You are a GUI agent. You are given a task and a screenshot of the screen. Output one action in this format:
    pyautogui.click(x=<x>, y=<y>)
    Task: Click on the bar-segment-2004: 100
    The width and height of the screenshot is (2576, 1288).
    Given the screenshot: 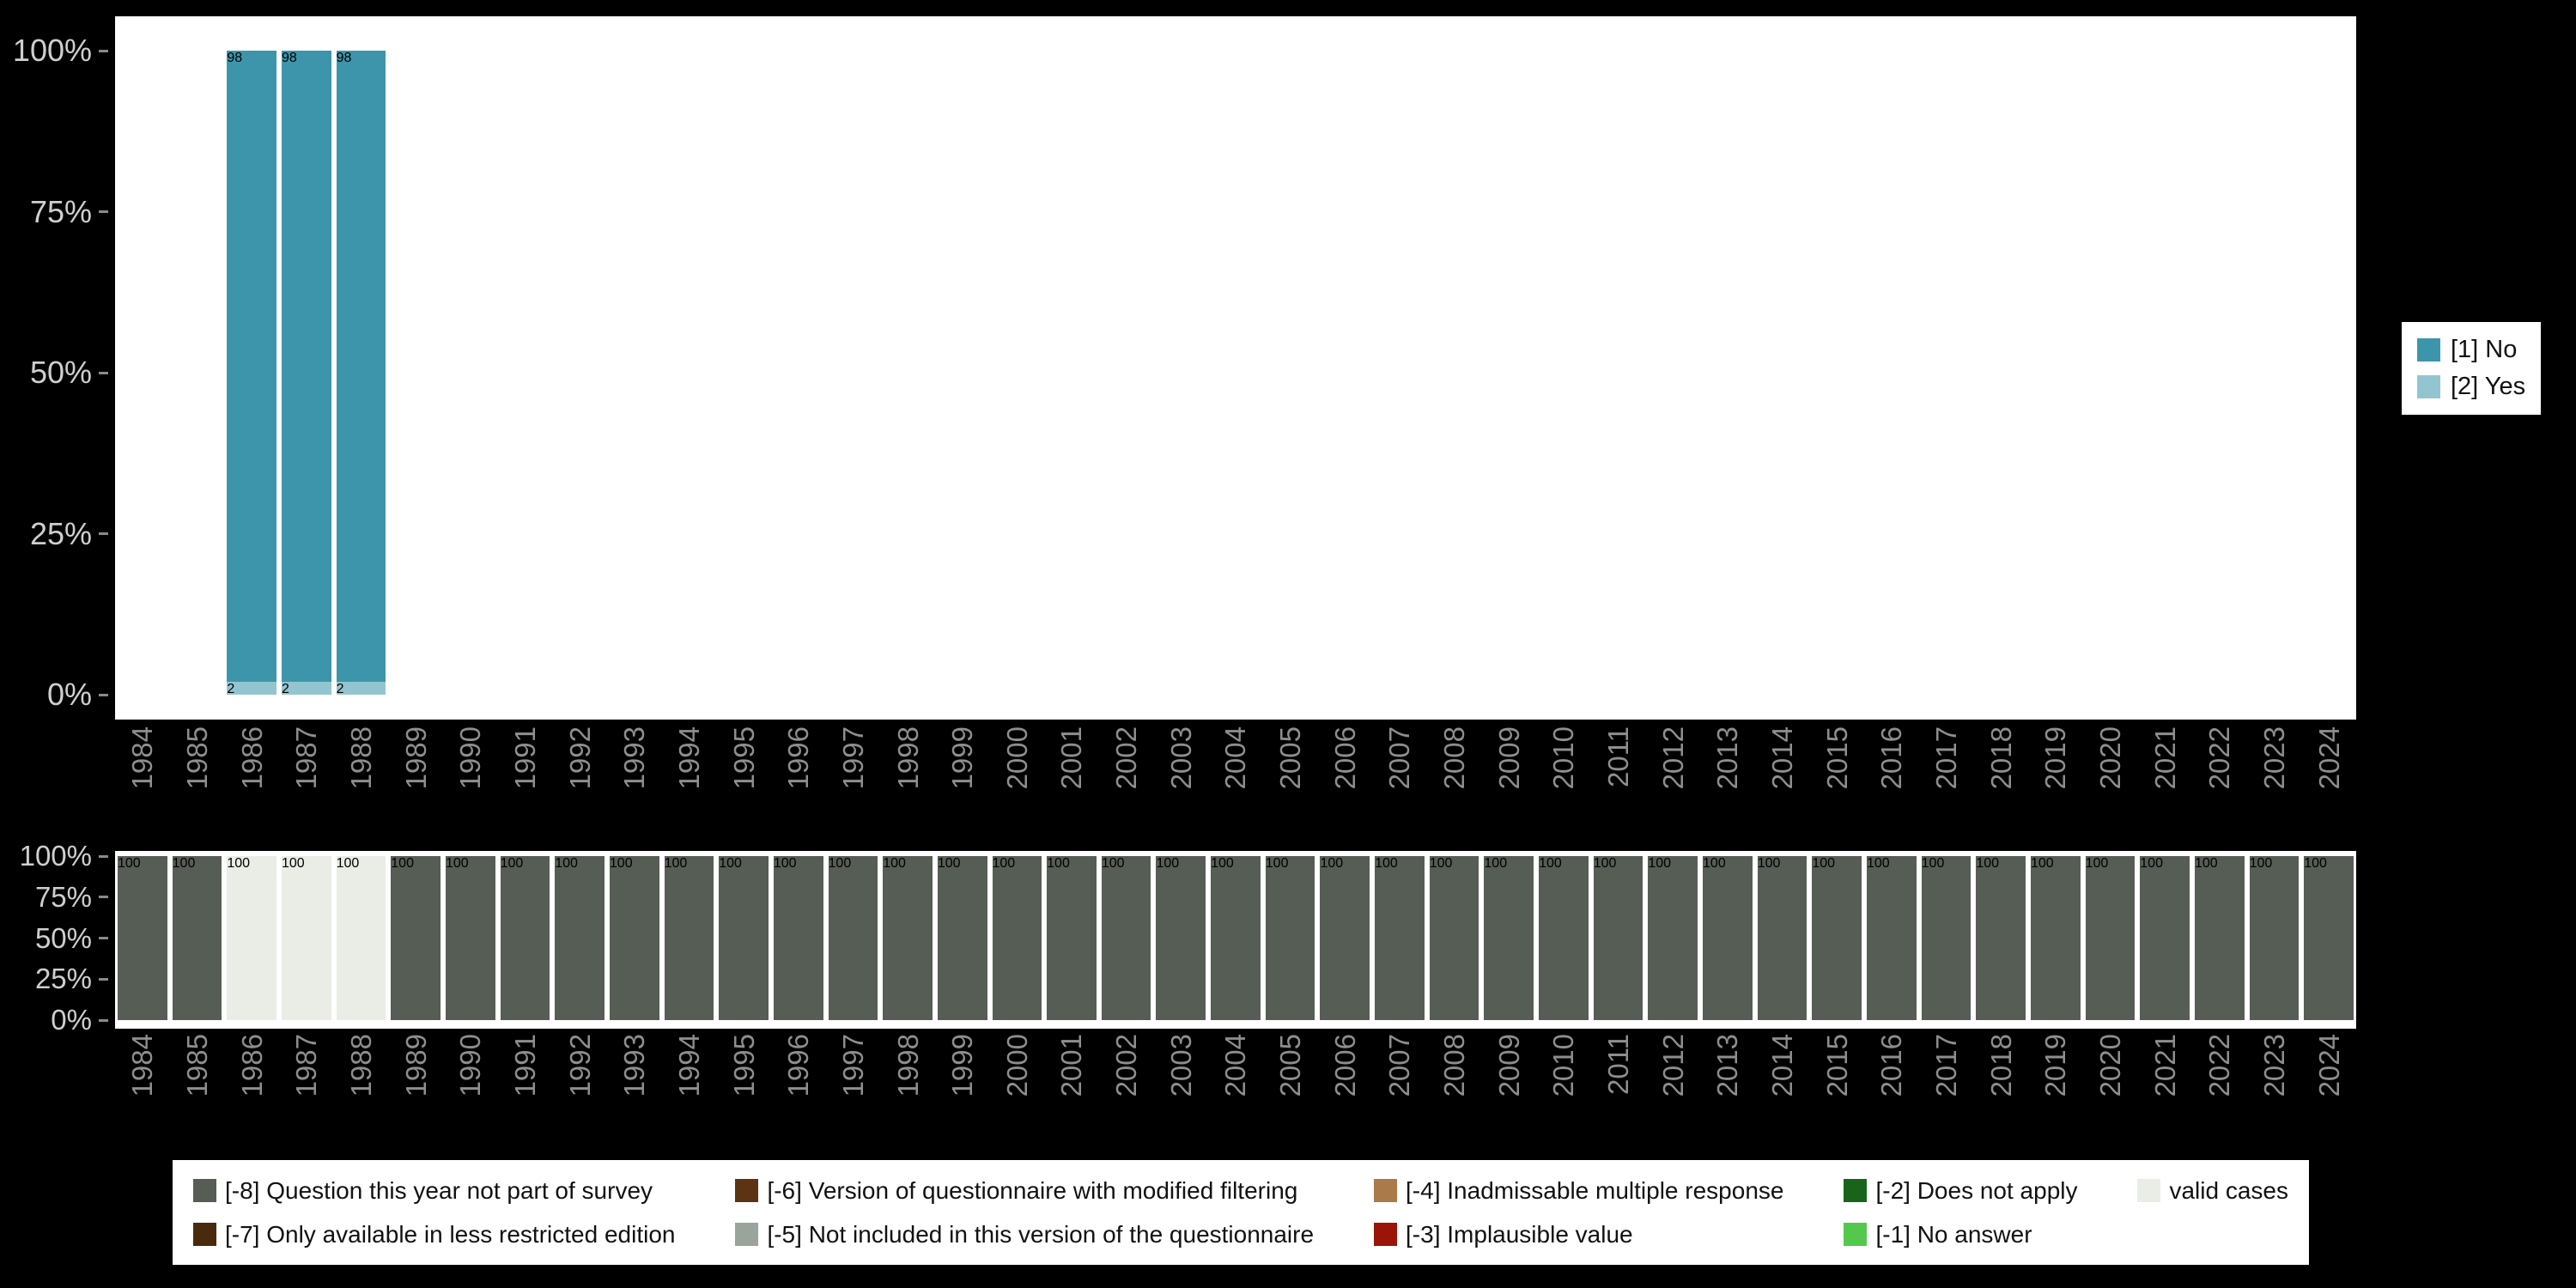 What is the action you would take?
    pyautogui.click(x=1236, y=938)
    